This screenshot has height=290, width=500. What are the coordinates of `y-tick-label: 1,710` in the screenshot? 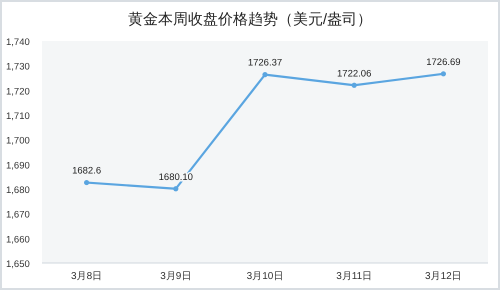 It's located at (18, 116).